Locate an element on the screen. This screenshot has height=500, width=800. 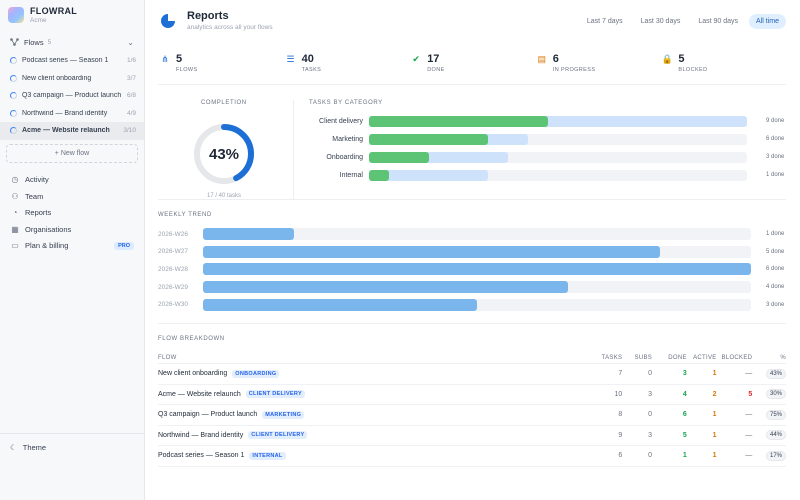
new-flow-button: + New flow is located at coordinates (72, 153).